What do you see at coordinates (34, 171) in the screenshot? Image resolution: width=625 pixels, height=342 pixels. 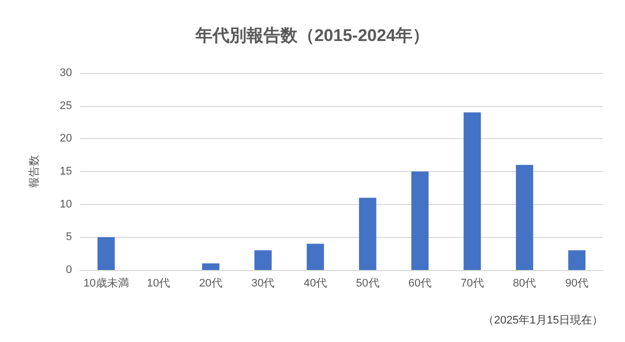 I see `y-axis-title: 報告数` at bounding box center [34, 171].